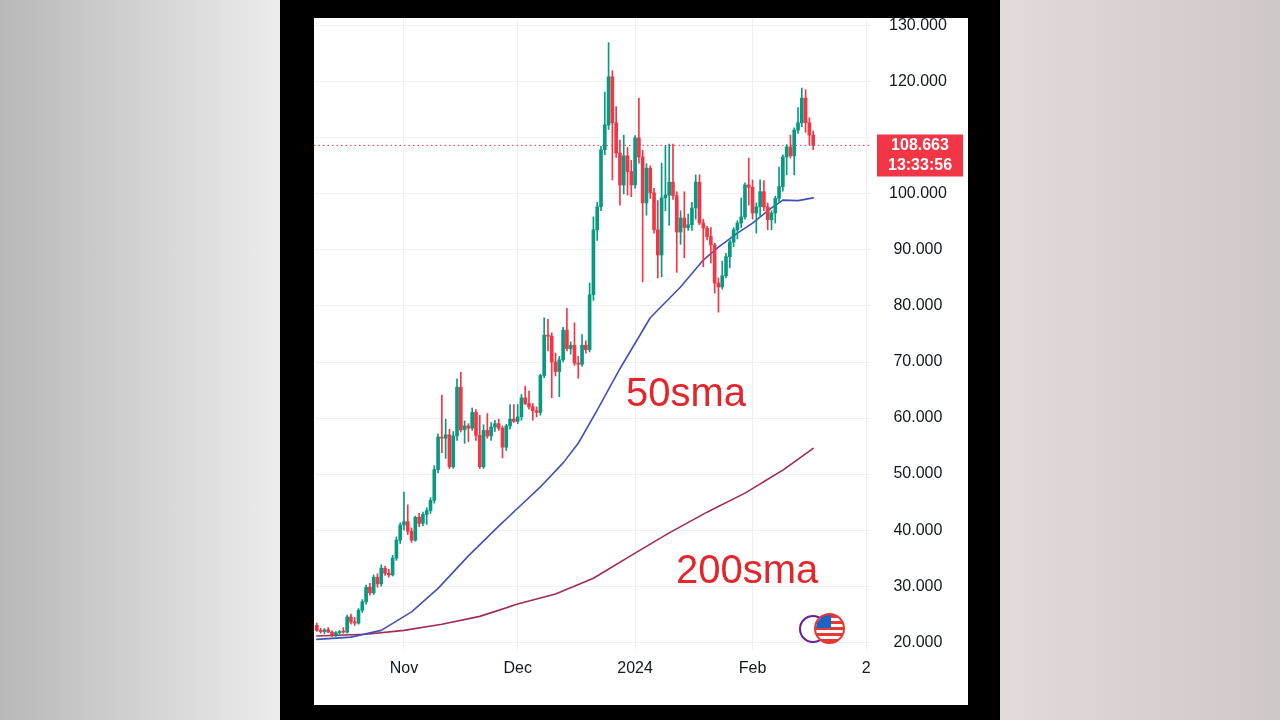  Describe the element at coordinates (918, 25) in the screenshot. I see `y-tick-label: 130.000` at that location.